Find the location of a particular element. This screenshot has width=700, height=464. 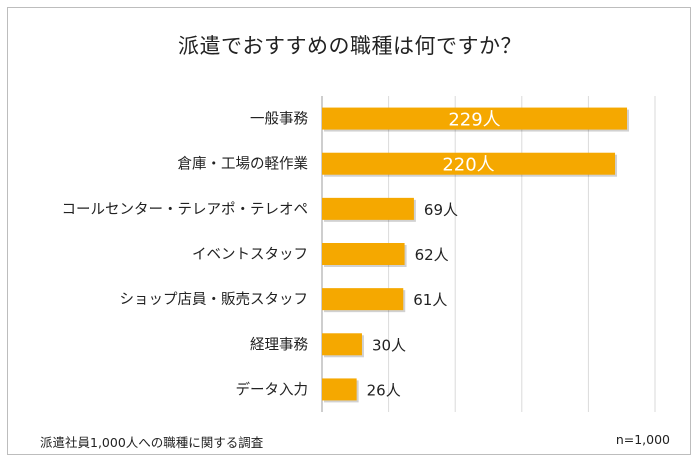

category-label: 倉庫・工場の軽作業 is located at coordinates (243, 164).